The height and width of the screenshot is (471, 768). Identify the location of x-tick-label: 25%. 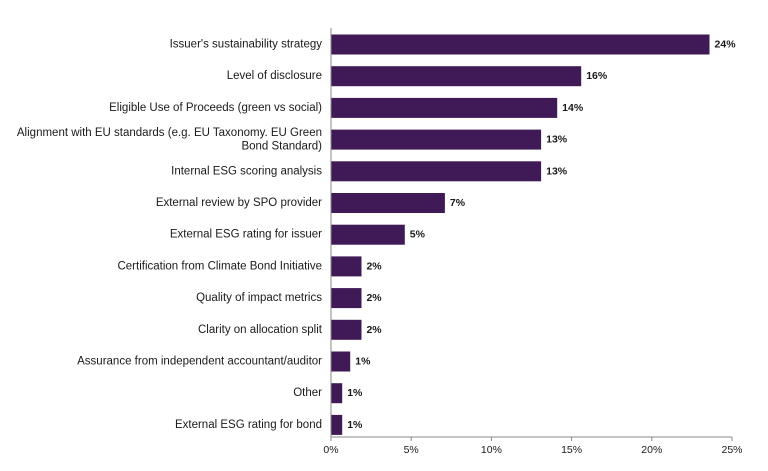
(731, 450).